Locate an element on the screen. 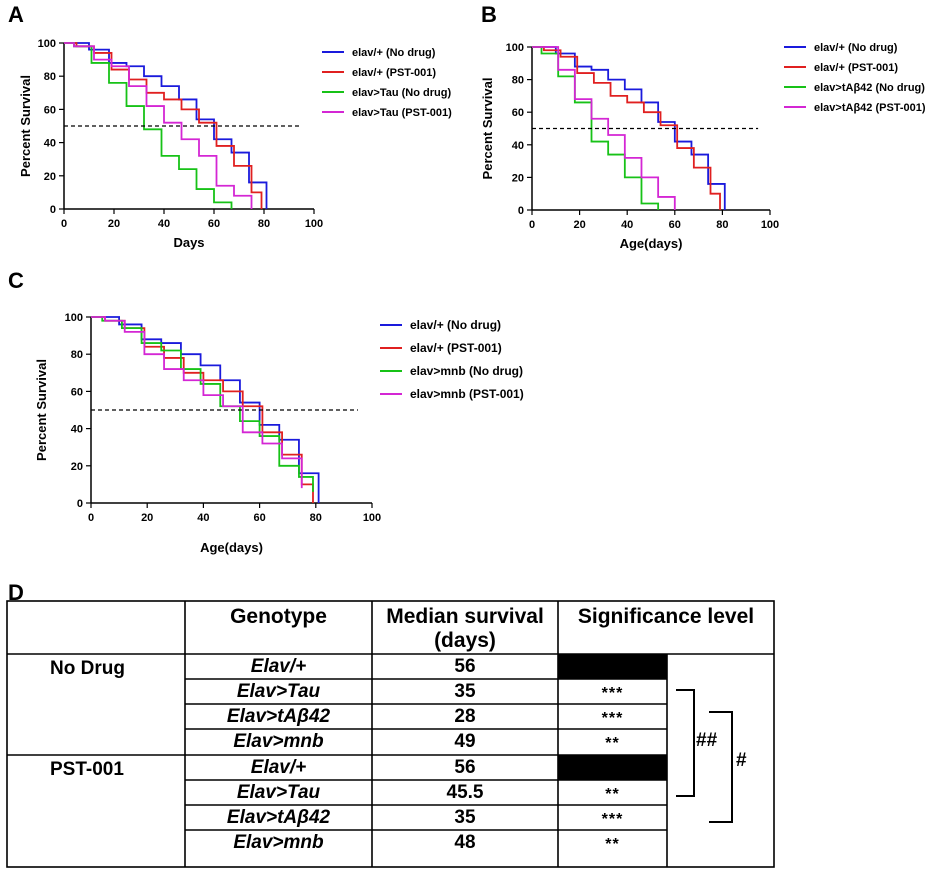 This screenshot has height=873, width=934. panel-a-x-tick-label: 20 is located at coordinates (114, 224).